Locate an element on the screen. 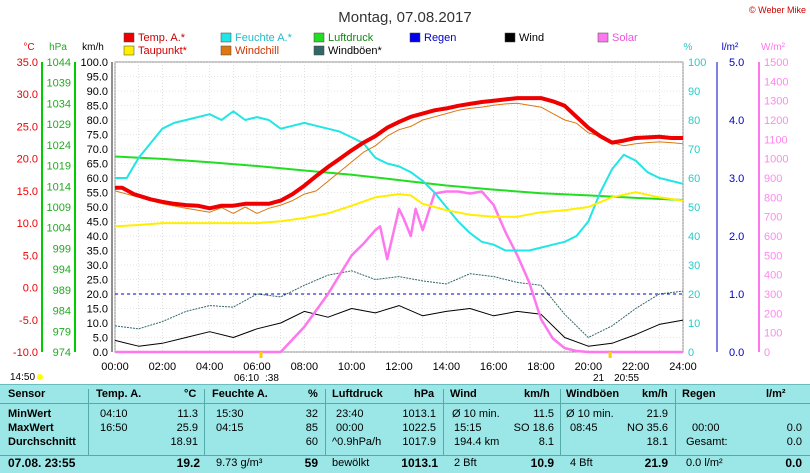  pressure-tick-label: 984 is located at coordinates (62, 312).